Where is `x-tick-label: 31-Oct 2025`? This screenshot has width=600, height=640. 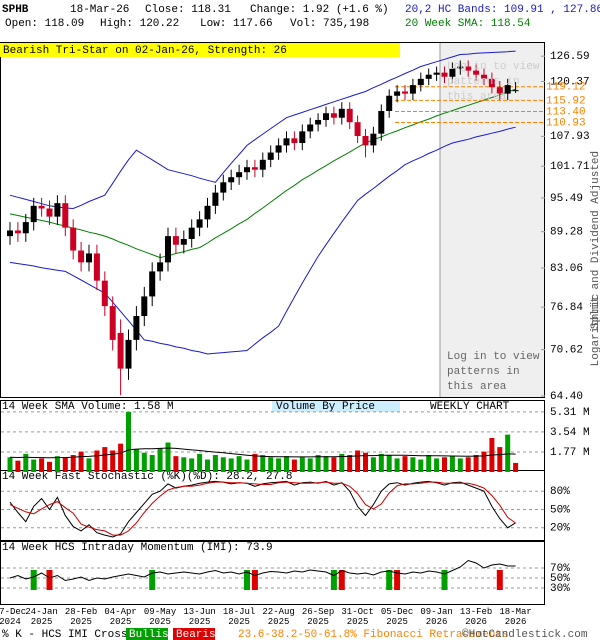
x-tick-label: 31-Oct 2025 is located at coordinates (357, 617).